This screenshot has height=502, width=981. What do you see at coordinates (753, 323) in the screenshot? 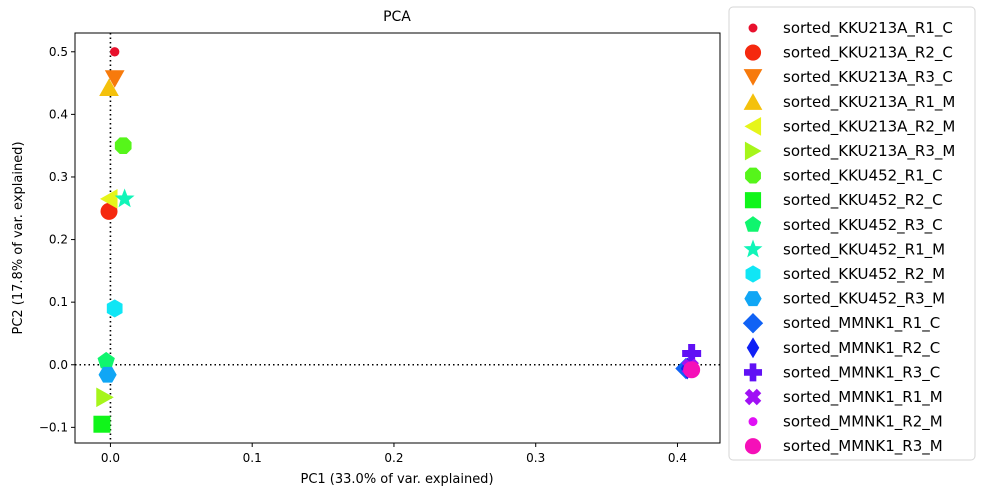
I see `legend-marker-sorted_MMNK1_R1_C` at bounding box center [753, 323].